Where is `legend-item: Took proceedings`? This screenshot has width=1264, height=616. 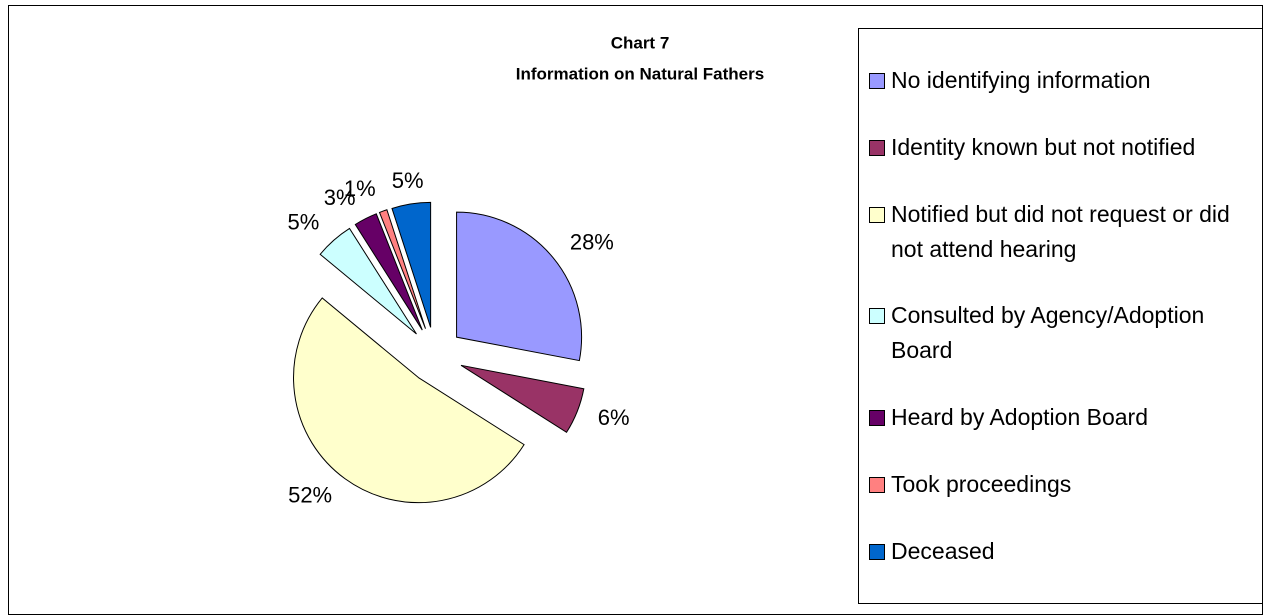
legend-item: Took proceedings is located at coordinates (1065, 484).